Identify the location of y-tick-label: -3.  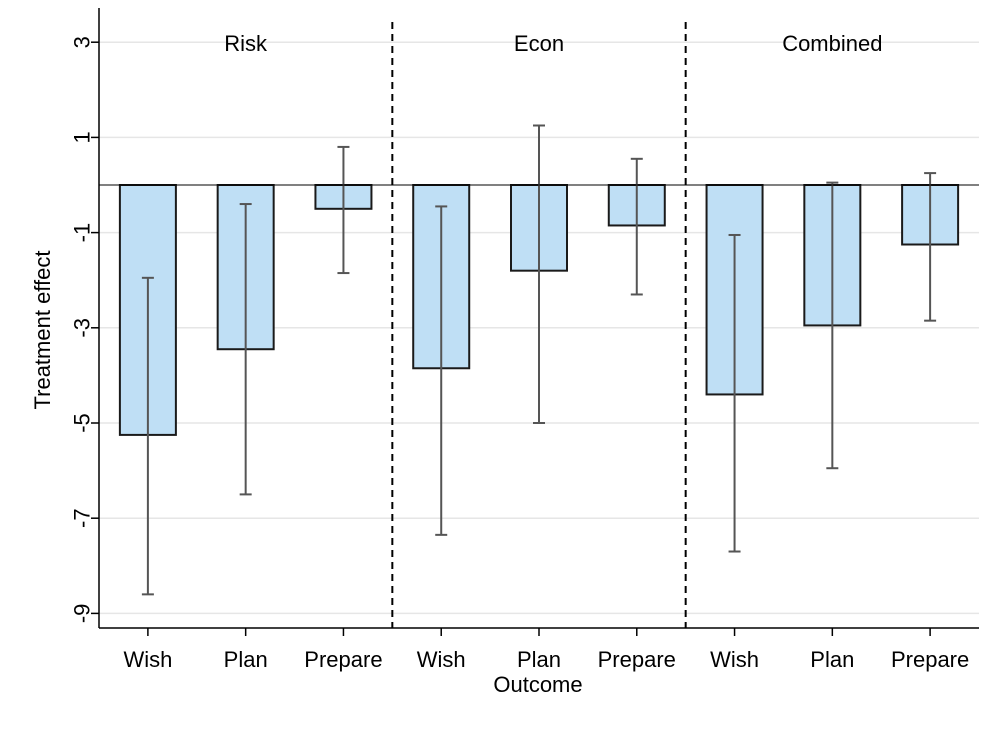
(82, 328).